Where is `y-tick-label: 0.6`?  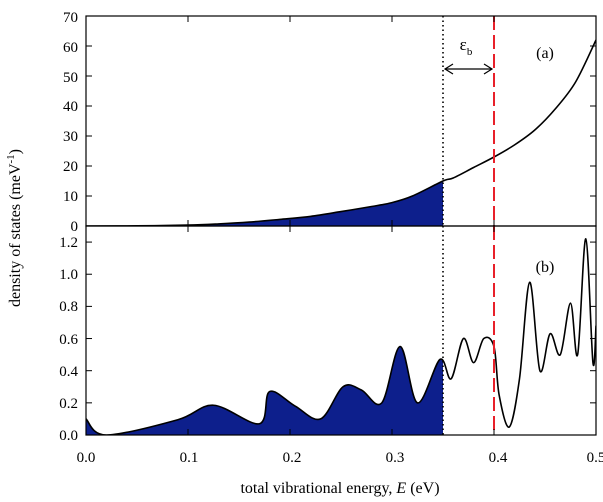 y-tick-label: 0.6 is located at coordinates (68, 340).